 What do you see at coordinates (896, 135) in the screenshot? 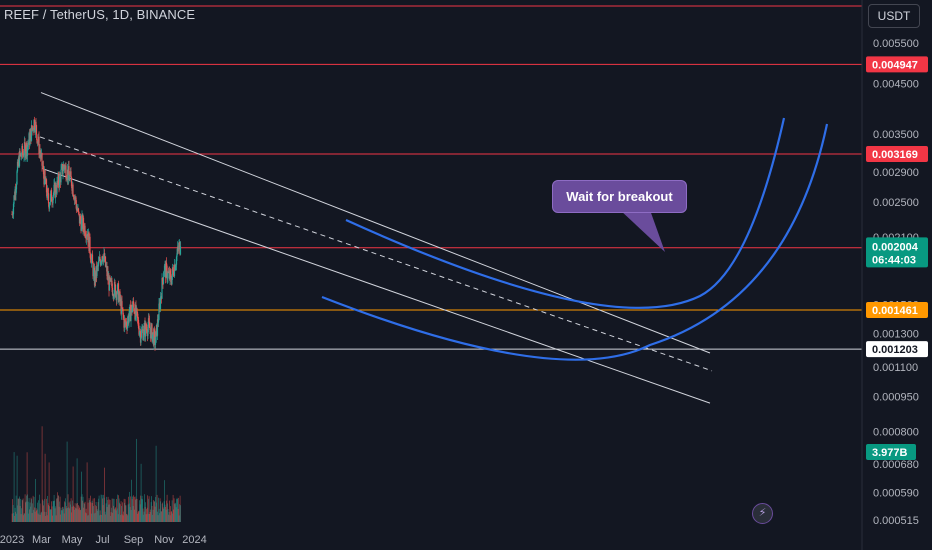
I see `y-tick-label: 0.003500` at bounding box center [896, 135].